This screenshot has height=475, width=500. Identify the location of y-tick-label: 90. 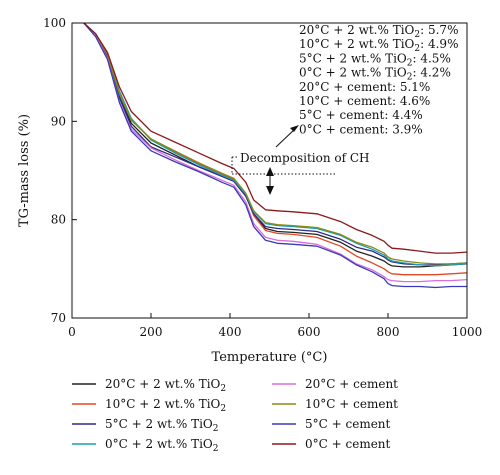
(58, 121).